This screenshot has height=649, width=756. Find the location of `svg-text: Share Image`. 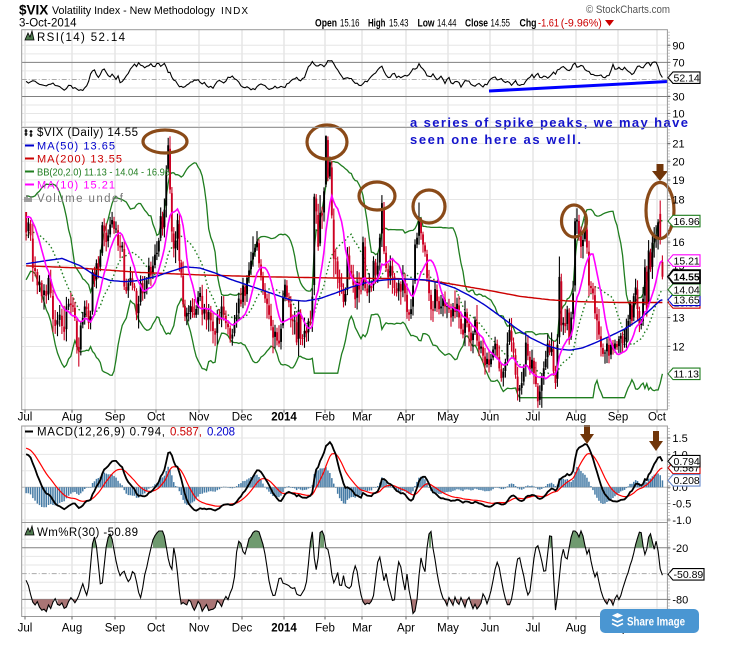

svg-text: Share Image is located at coordinates (656, 622).